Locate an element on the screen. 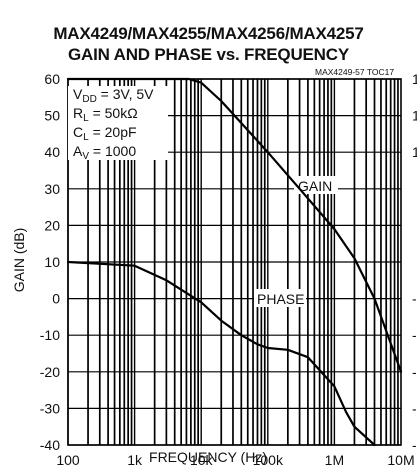  code-label-bg is located at coordinates (357, 72).